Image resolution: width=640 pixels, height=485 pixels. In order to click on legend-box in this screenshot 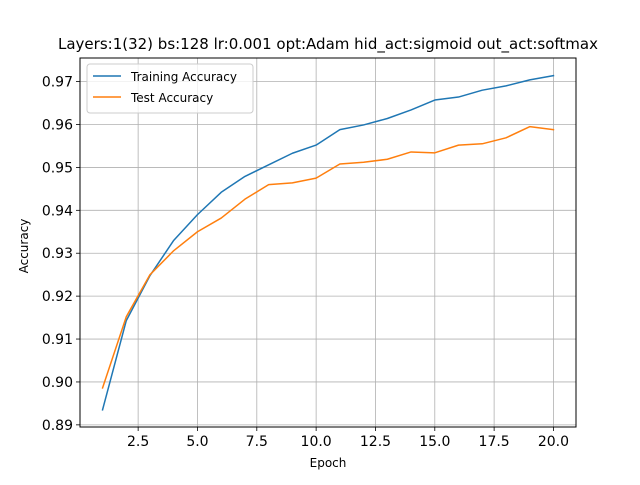, I will do `click(170, 88)`.